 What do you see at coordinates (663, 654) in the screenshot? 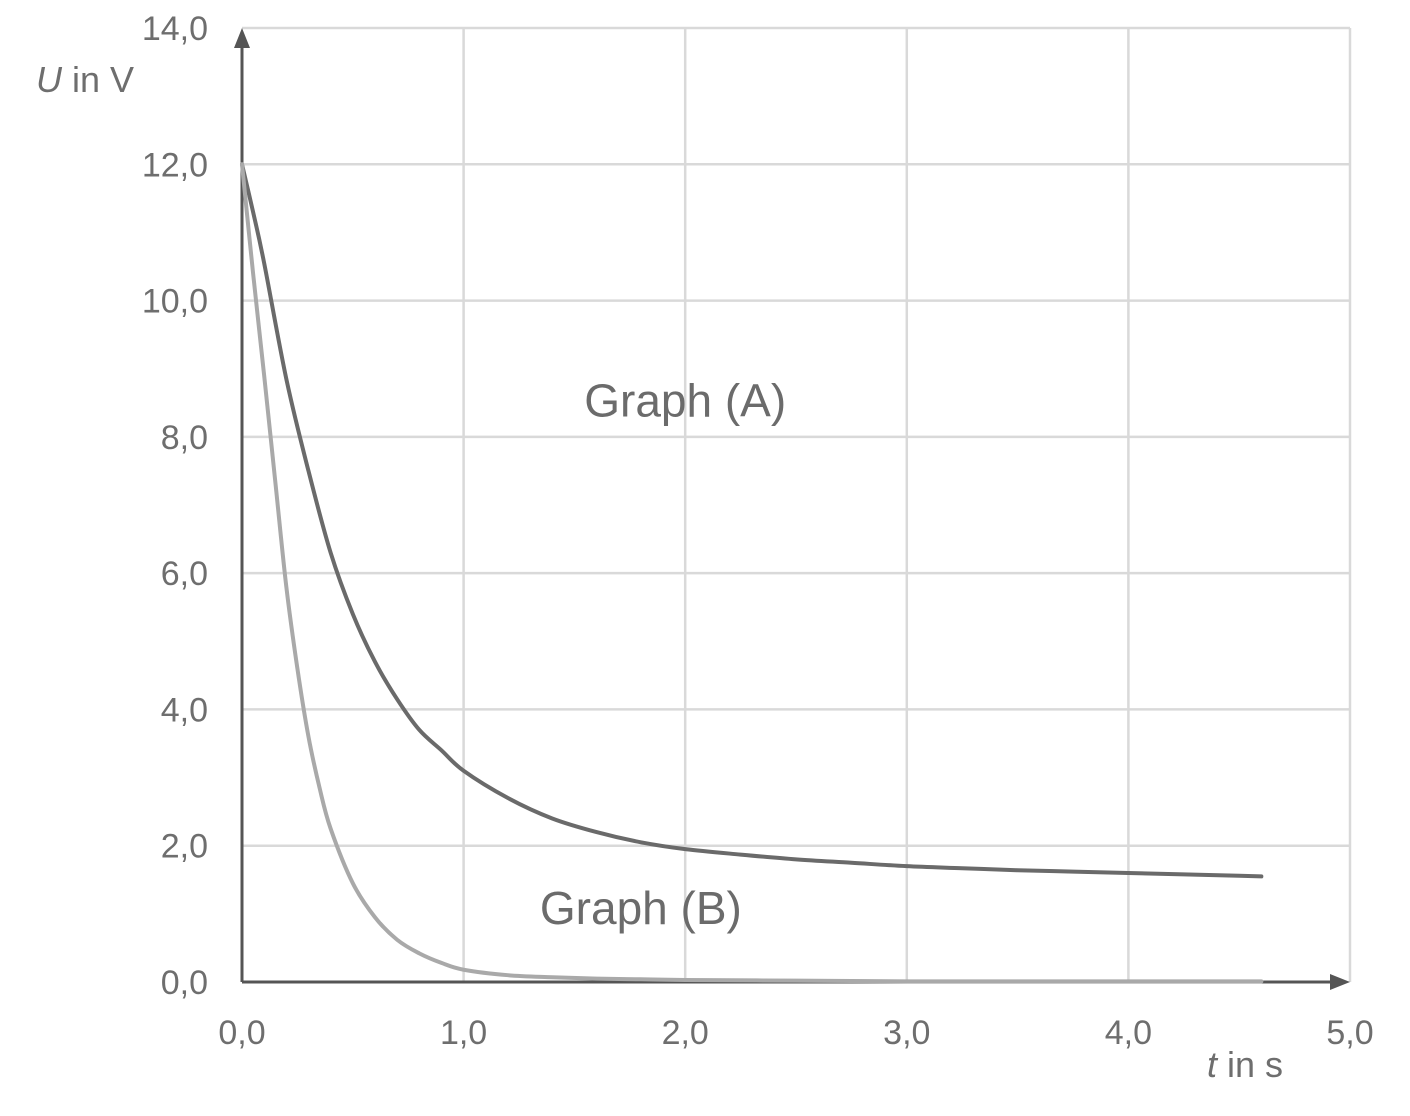
I see `annotations: Graph (A) Graph (B)` at bounding box center [663, 654].